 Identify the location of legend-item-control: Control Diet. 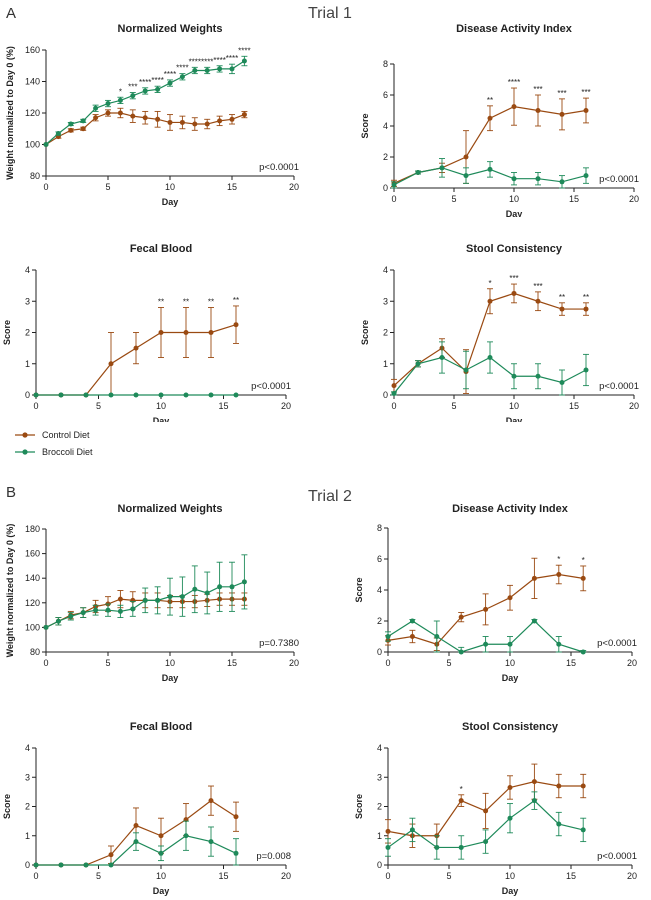
(53, 434).